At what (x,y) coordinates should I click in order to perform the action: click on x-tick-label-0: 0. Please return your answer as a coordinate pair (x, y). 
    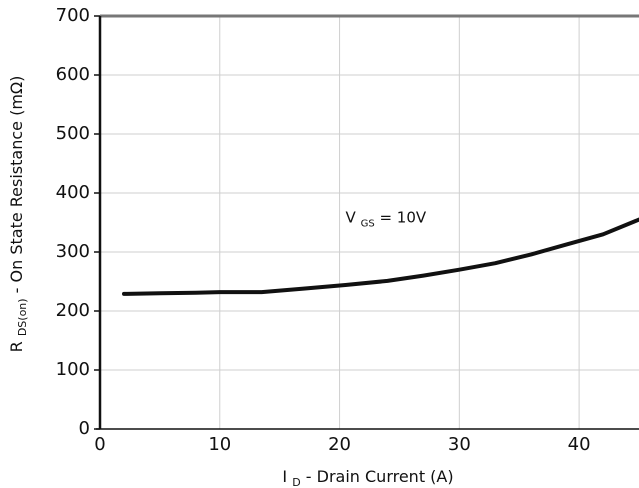
    Looking at the image, I should click on (99, 444).